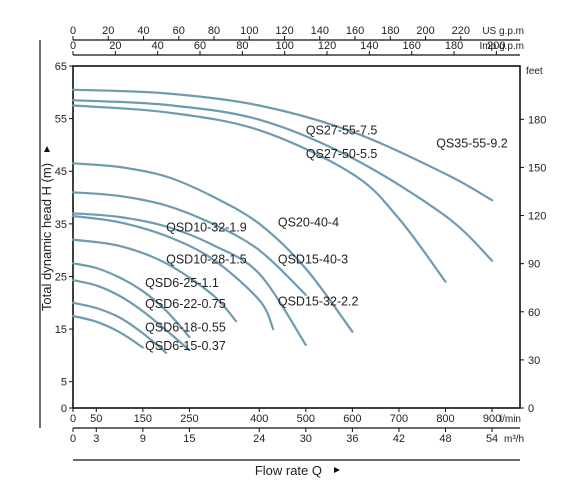  I want to click on tick-label-feet: 120, so click(537, 217).